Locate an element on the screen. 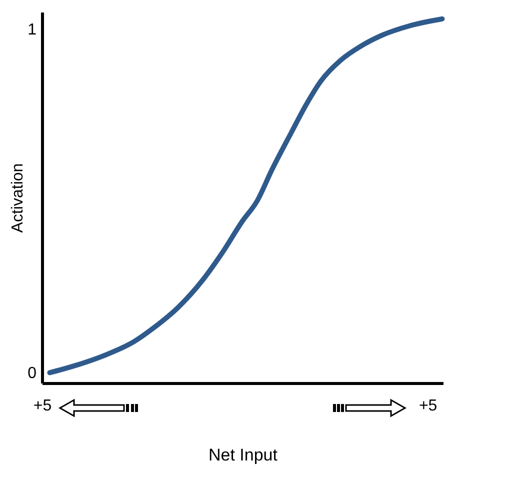 This screenshot has height=503, width=520. y-tick-label: 1 is located at coordinates (32, 30).